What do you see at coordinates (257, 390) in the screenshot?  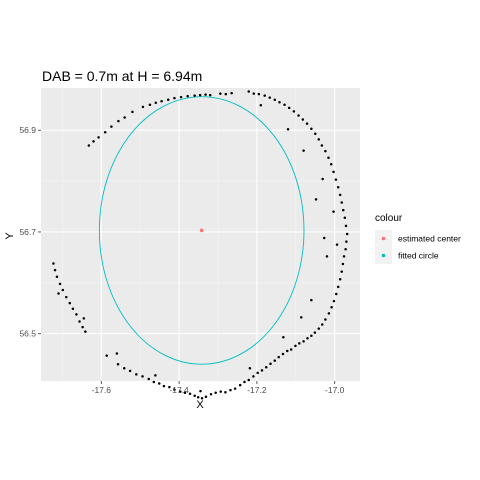 I see `x-tick-label: -17.2` at bounding box center [257, 390].